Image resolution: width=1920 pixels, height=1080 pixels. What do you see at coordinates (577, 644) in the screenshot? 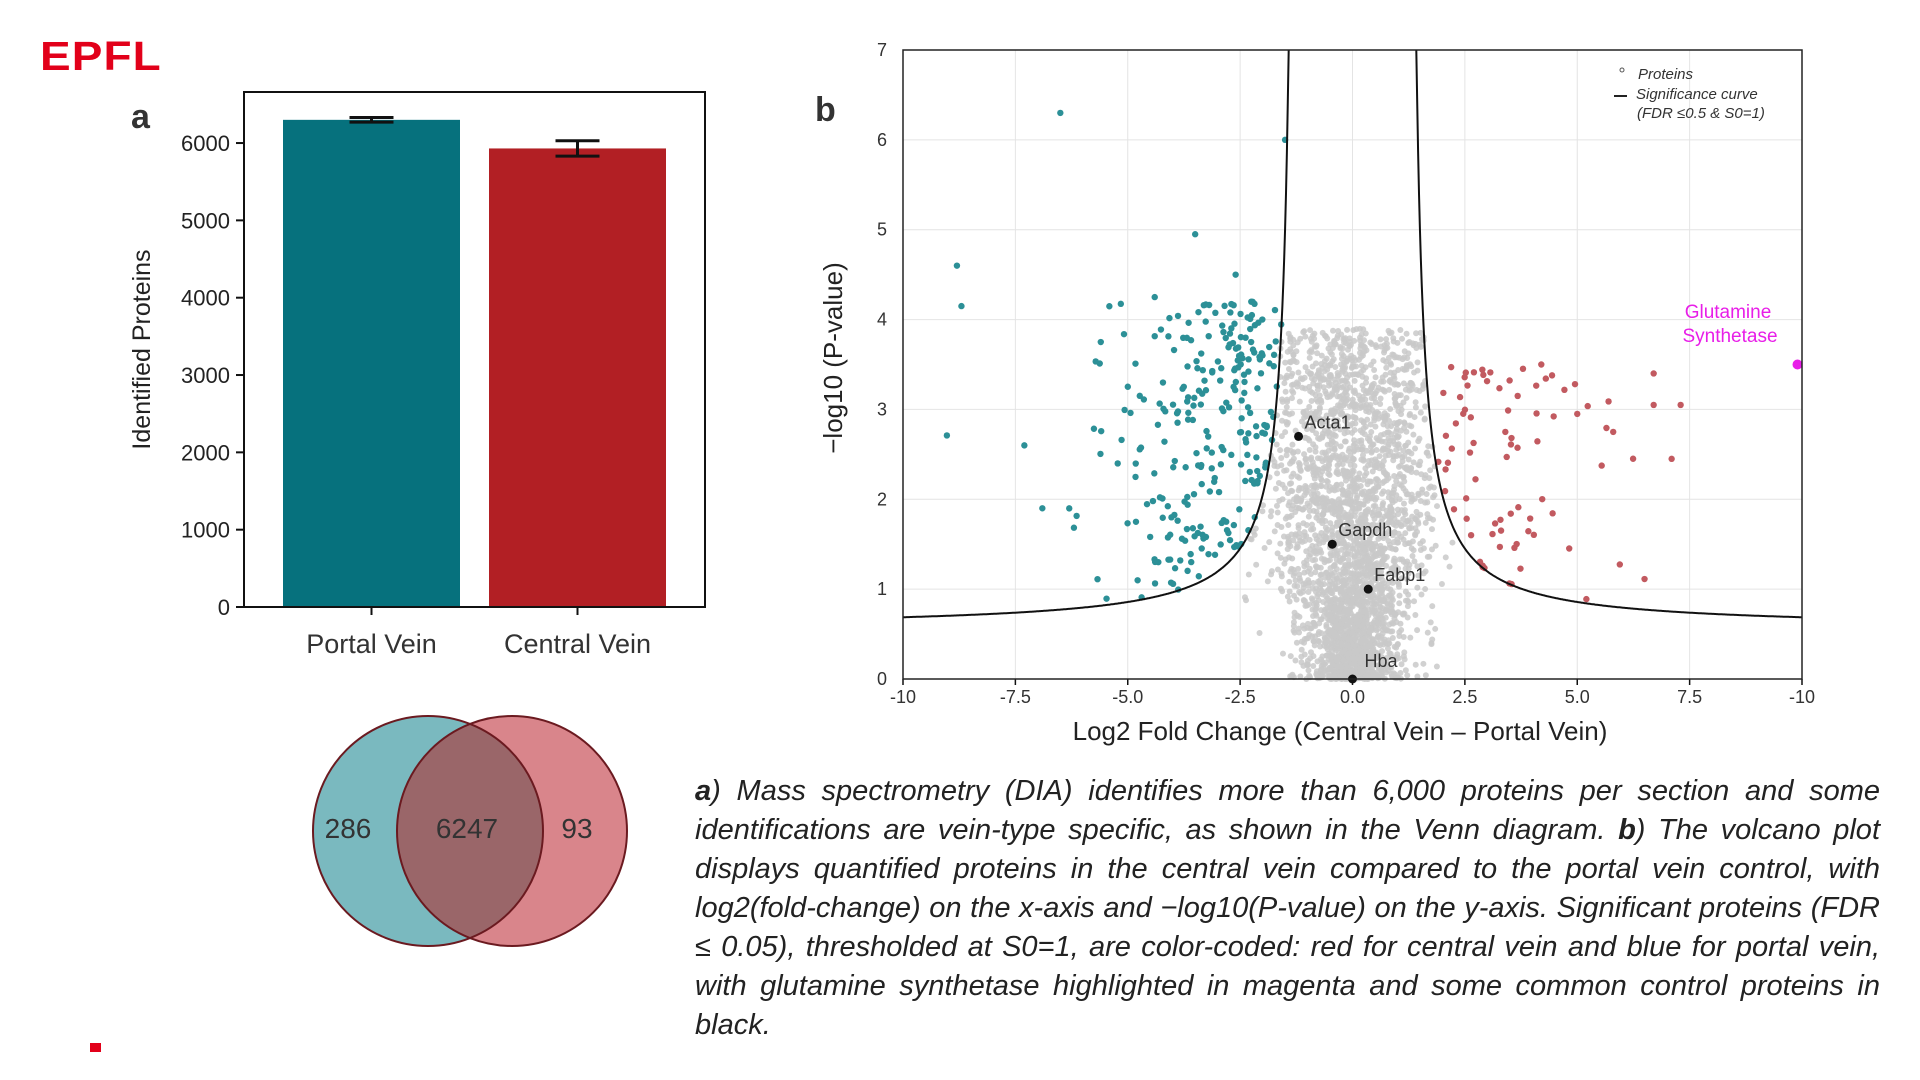
I see `x-tick-label: Central Vein` at bounding box center [577, 644].